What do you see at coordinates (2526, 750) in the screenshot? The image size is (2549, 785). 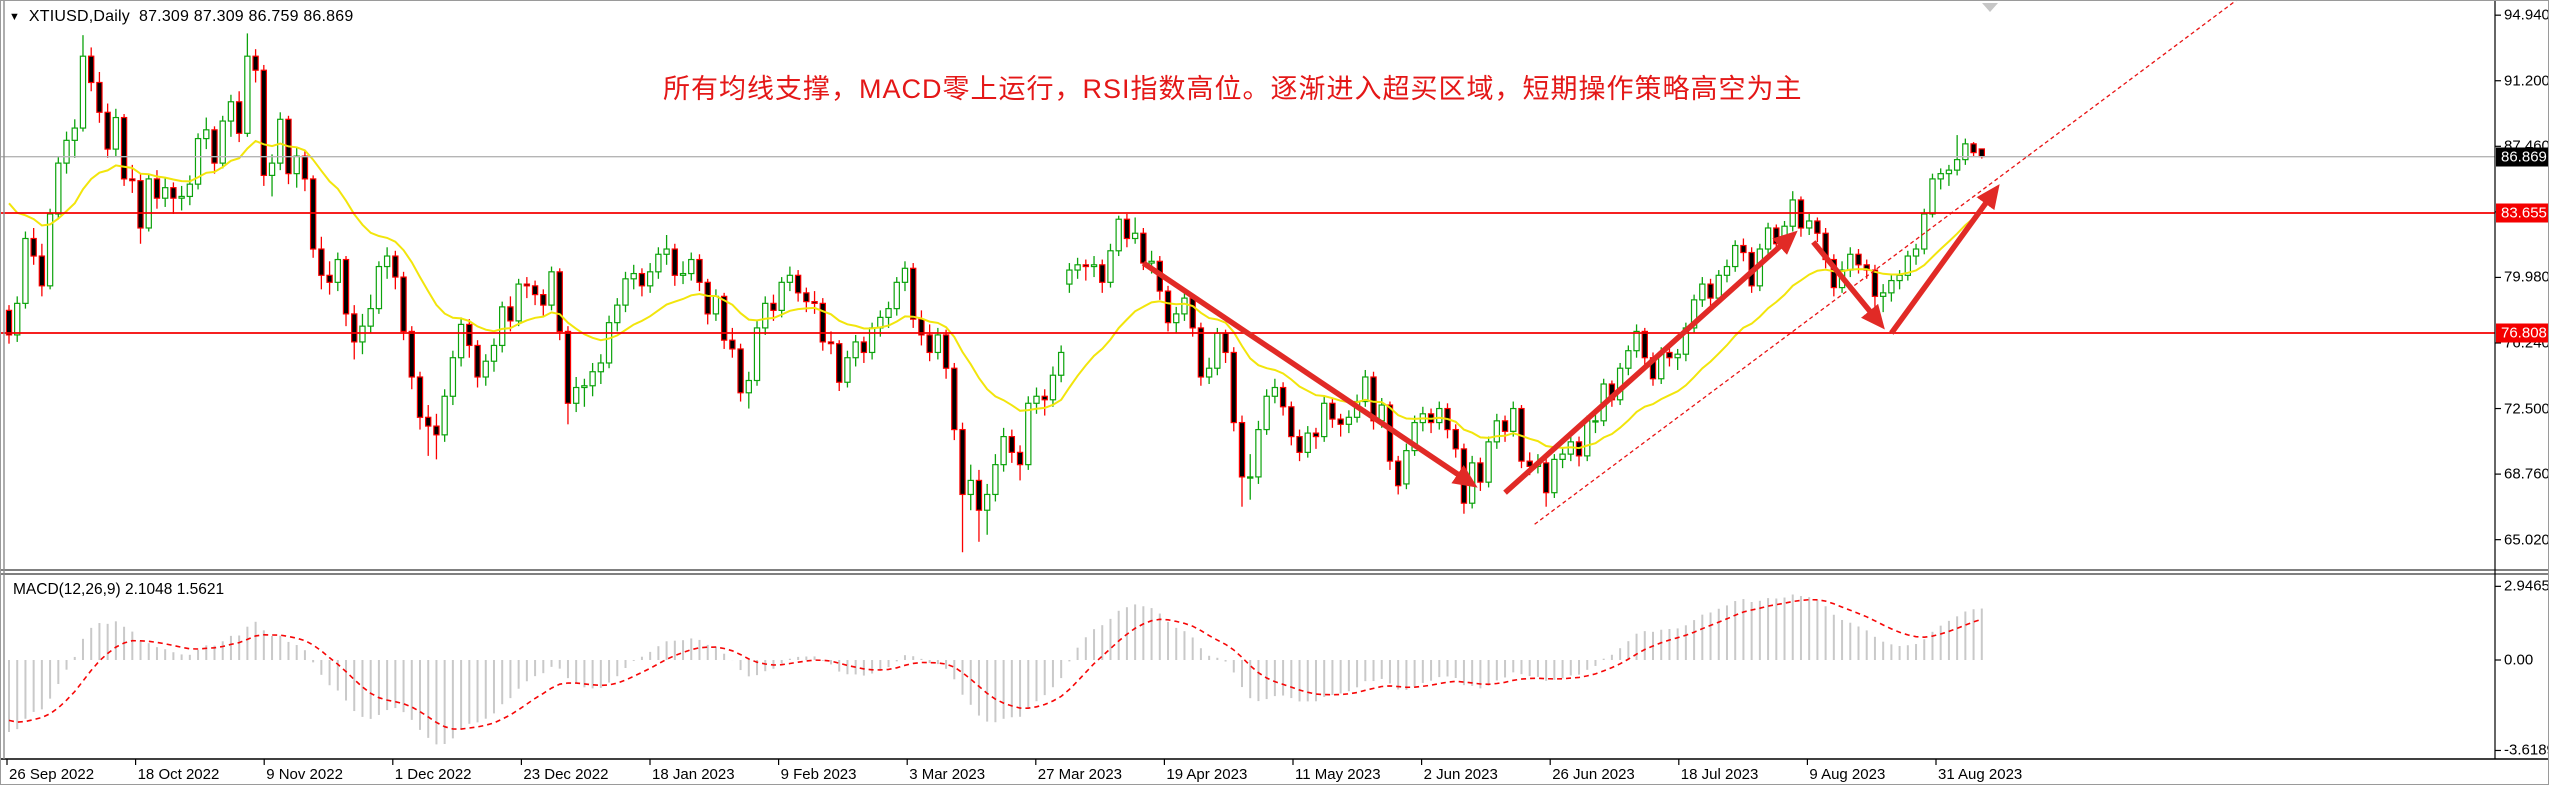 I see `macd-tick-label: -3.6189` at bounding box center [2526, 750].